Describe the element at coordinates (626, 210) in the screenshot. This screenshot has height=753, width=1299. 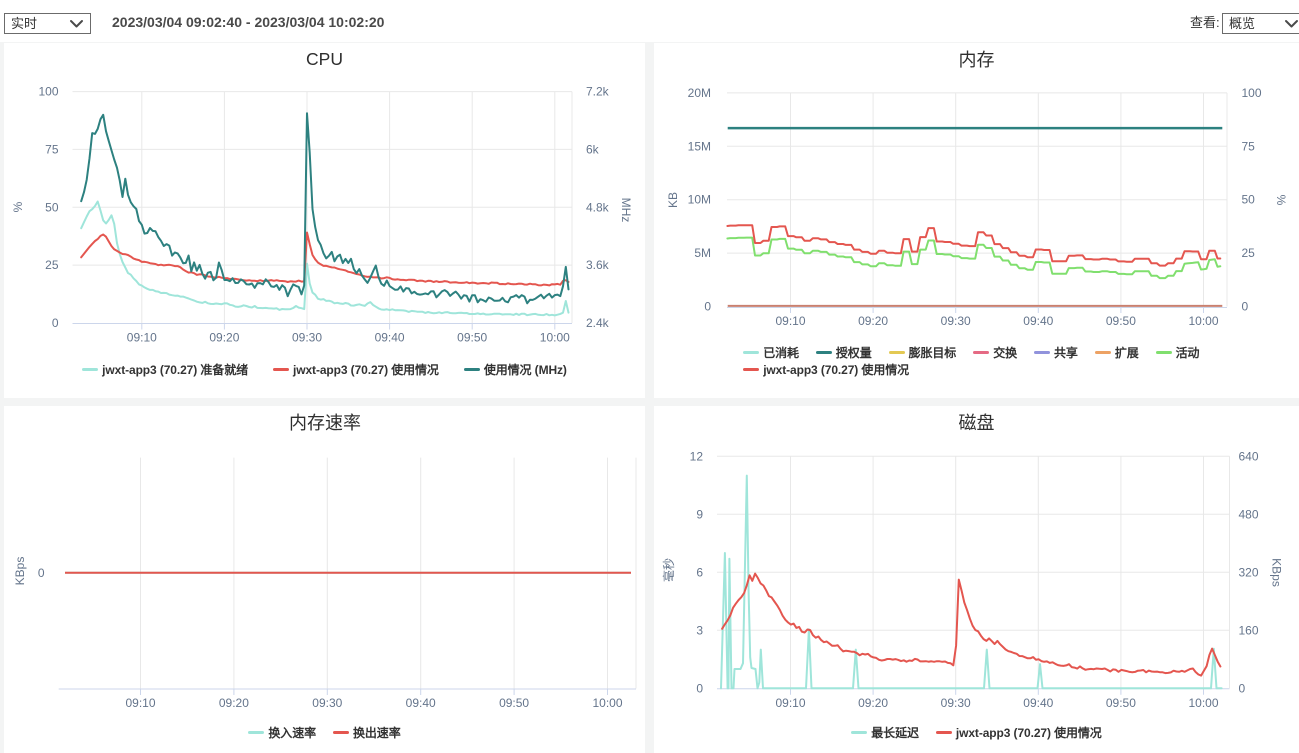
I see `svg-text: MHz` at that location.